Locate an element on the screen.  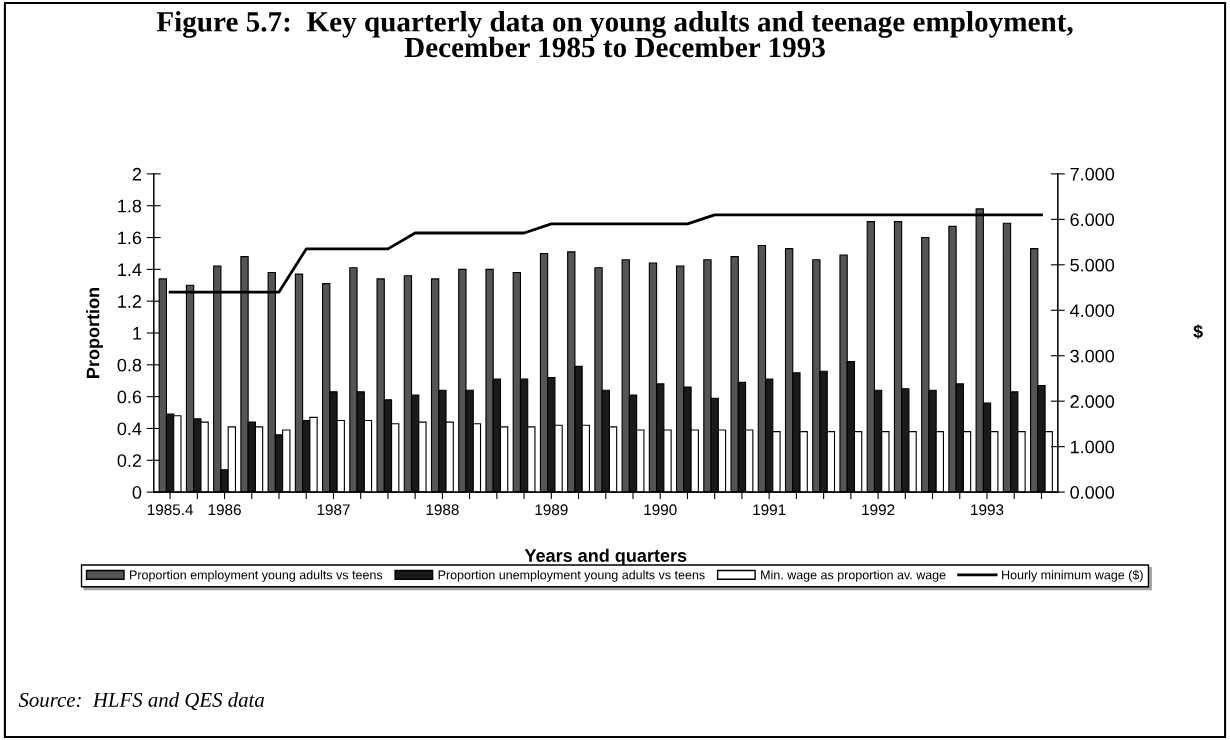
legend-label: Min. wage as proportion av. wage is located at coordinates (853, 576).